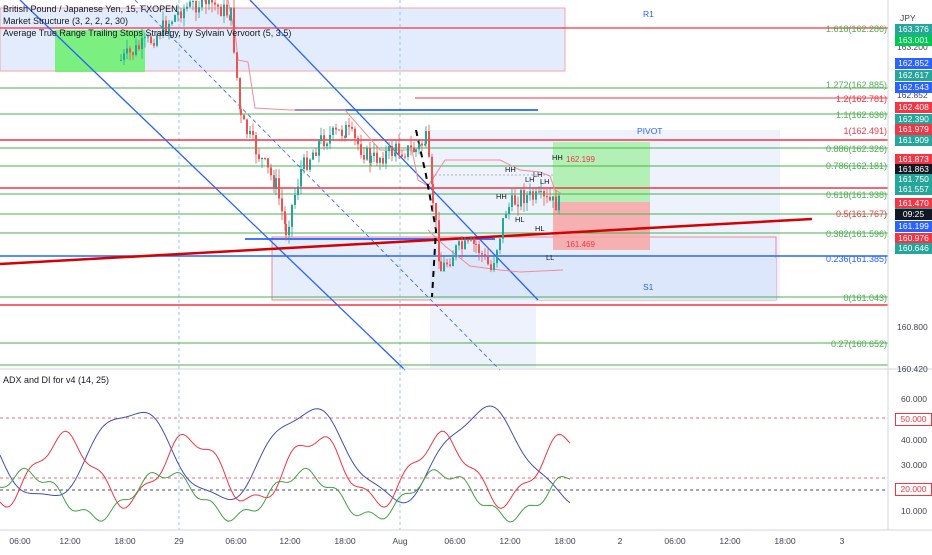  What do you see at coordinates (913, 489) in the screenshot?
I see `osc-badge: 20.000` at bounding box center [913, 489].